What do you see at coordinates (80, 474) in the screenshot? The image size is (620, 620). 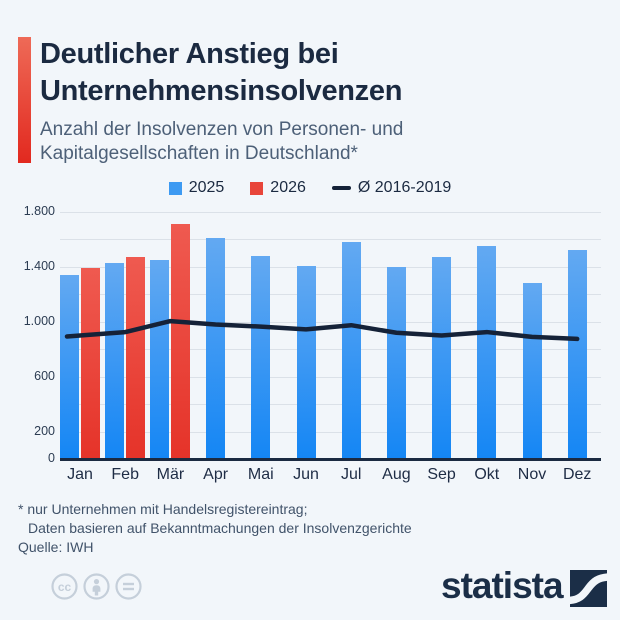 I see `x-tick-label-Jan: Jan` at bounding box center [80, 474].